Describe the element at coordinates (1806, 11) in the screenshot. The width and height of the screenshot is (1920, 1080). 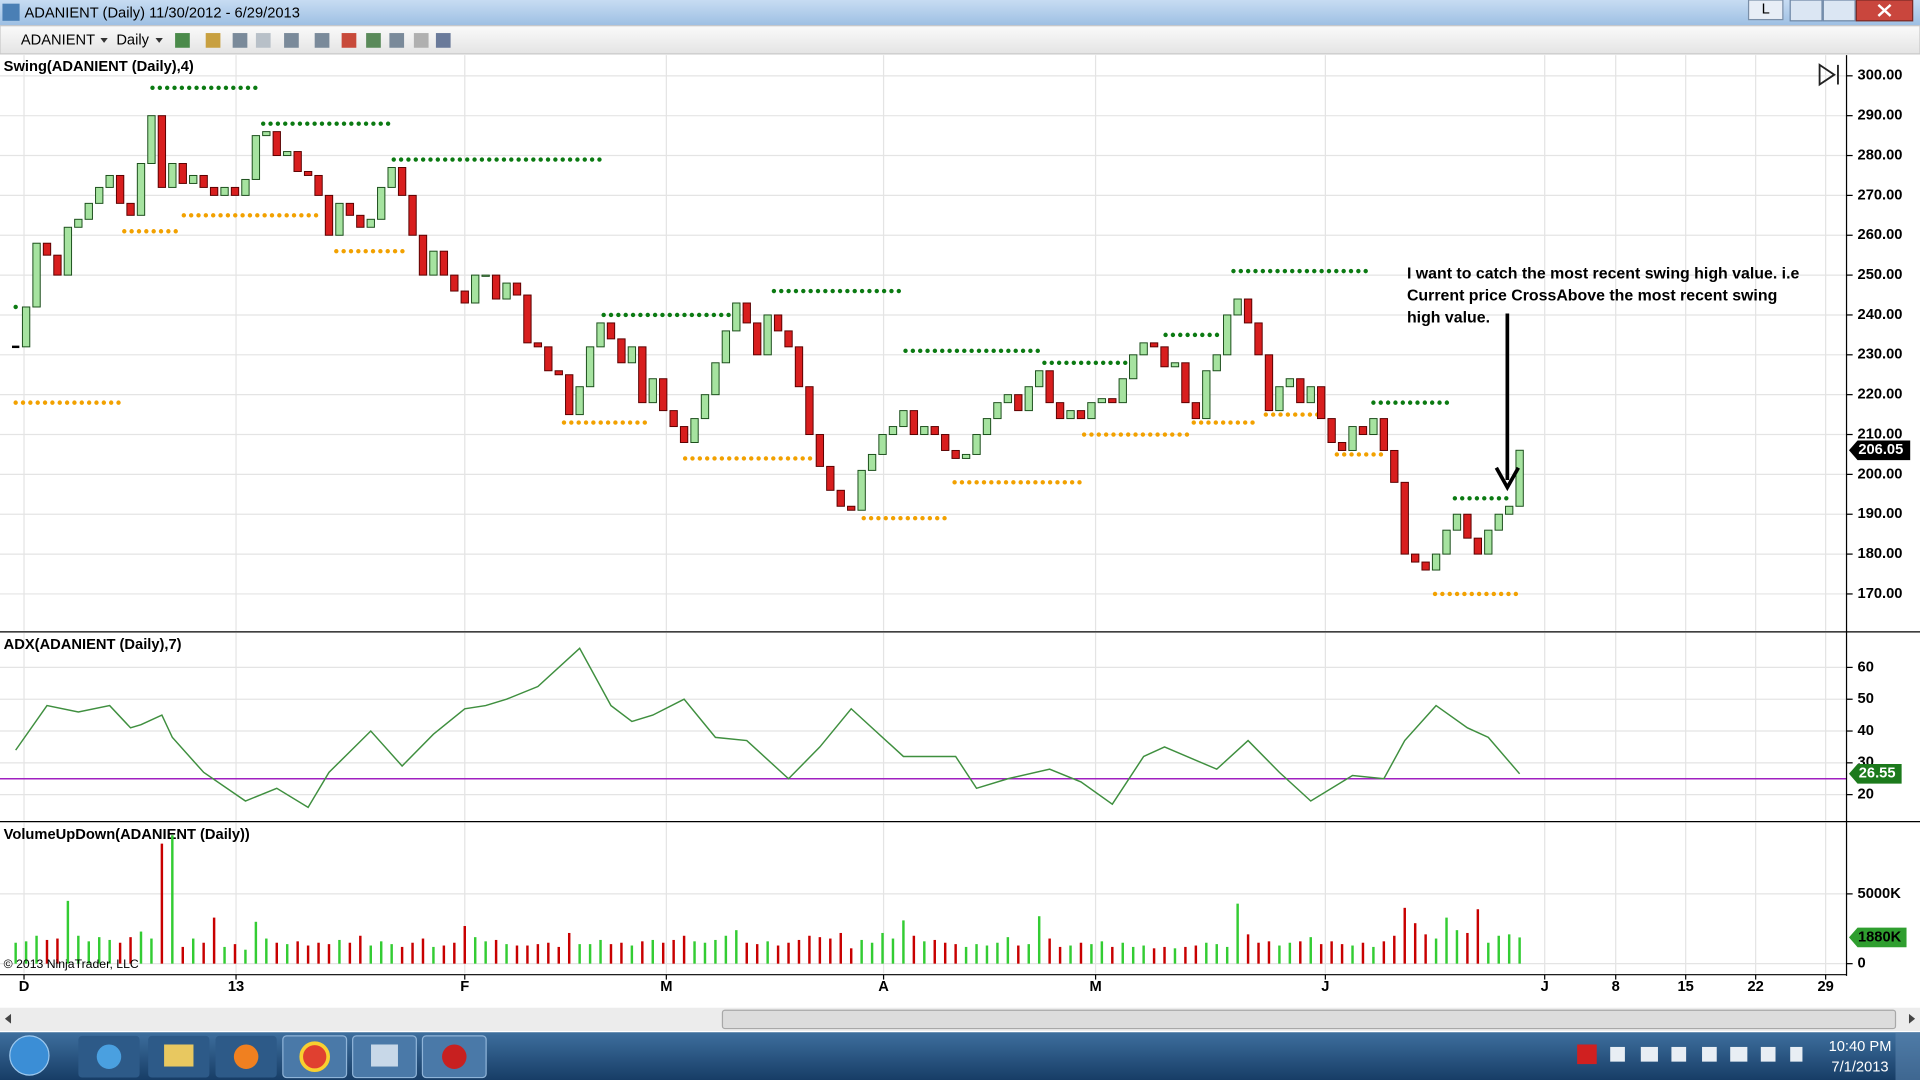
I see `minimize-button` at that location.